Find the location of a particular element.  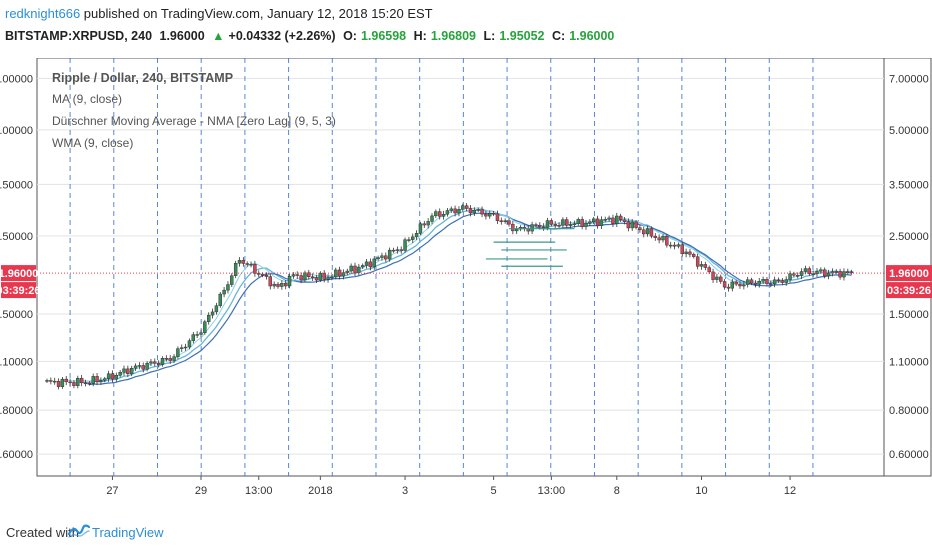

x-tick-label: 8 is located at coordinates (617, 491).